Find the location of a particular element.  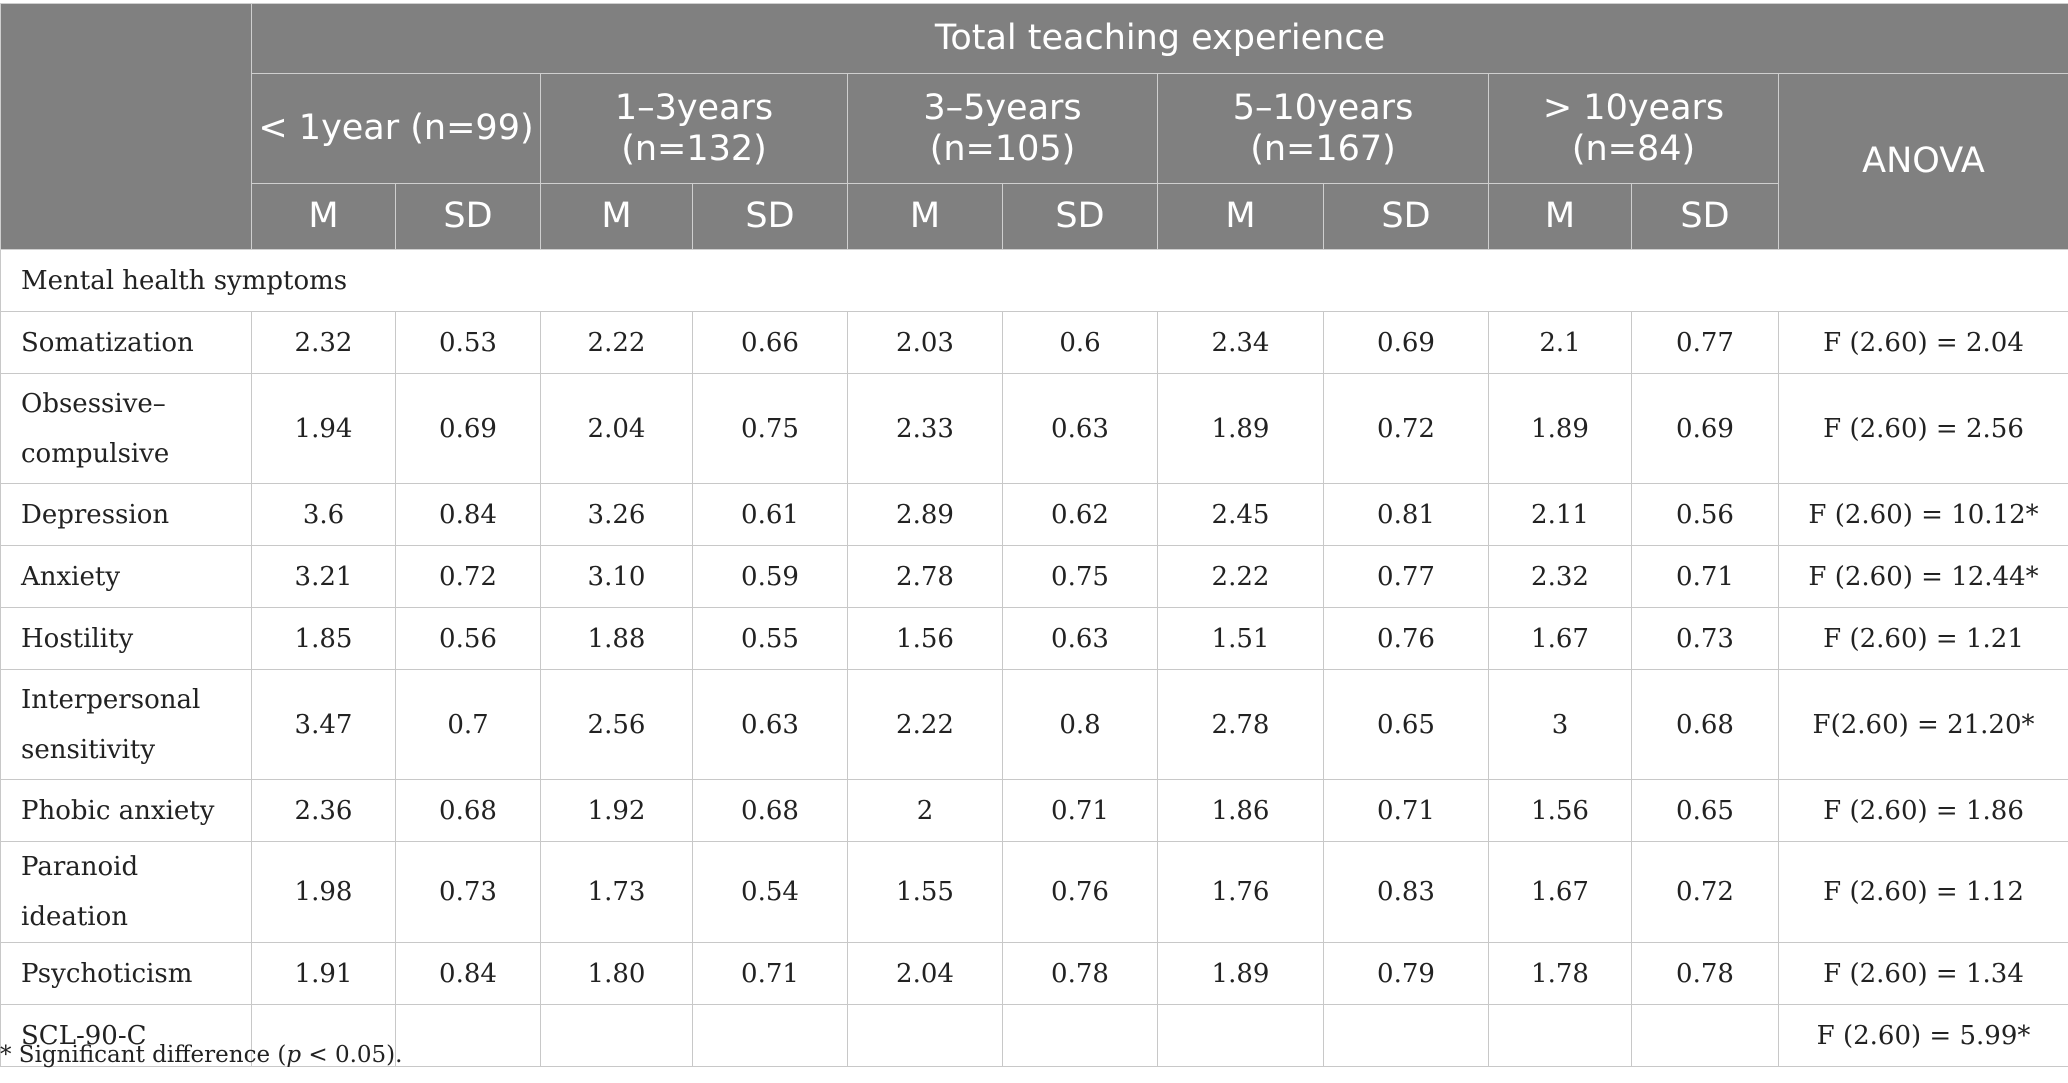

cell-anova: F (2.60) = 10.12* is located at coordinates (1922, 514).